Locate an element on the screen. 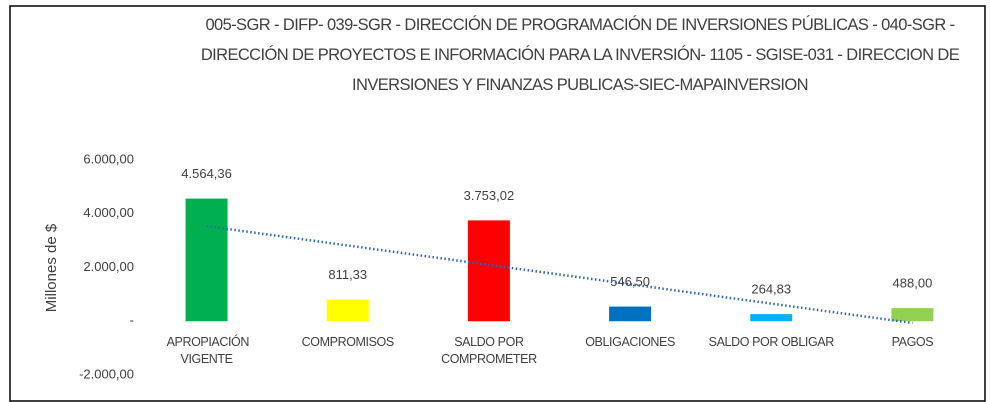 The image size is (990, 402). x-tick-label: OBLIGACIONES is located at coordinates (630, 342).